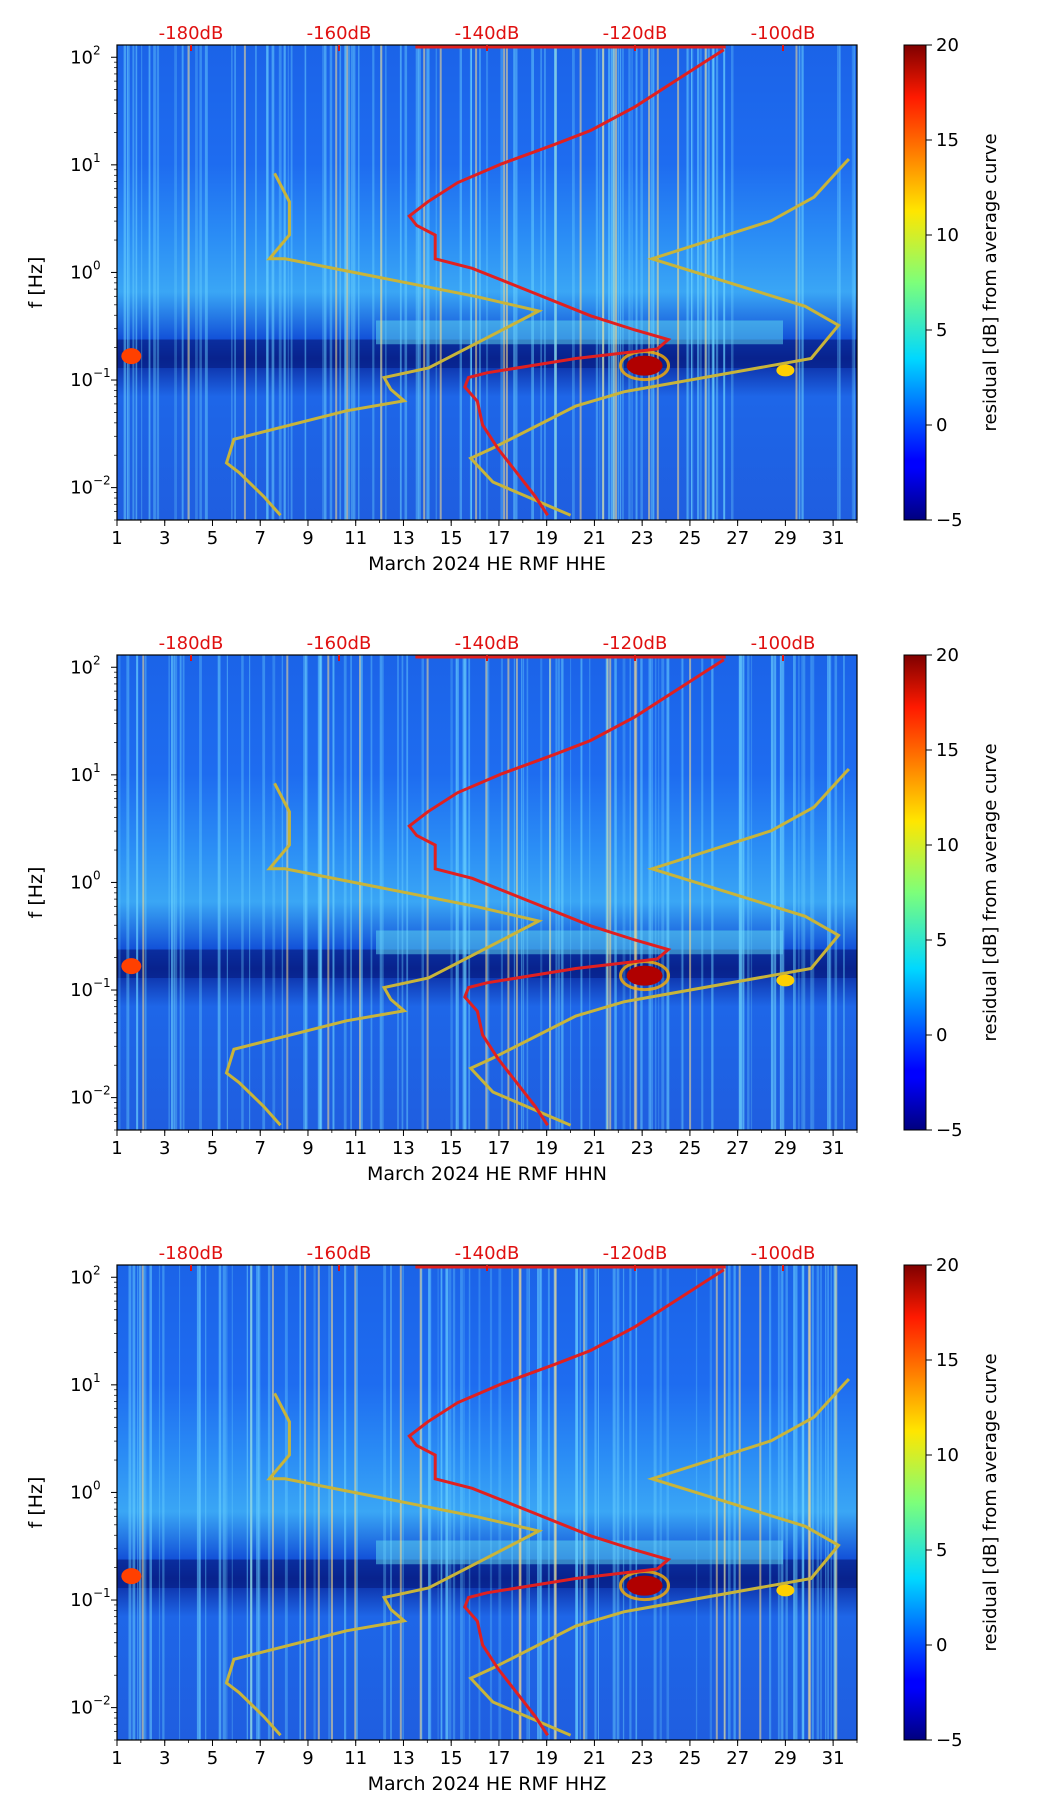 This screenshot has height=1806, width=1052. Describe the element at coordinates (36, 283) in the screenshot. I see `y-axis-label: f [Hz]` at that location.